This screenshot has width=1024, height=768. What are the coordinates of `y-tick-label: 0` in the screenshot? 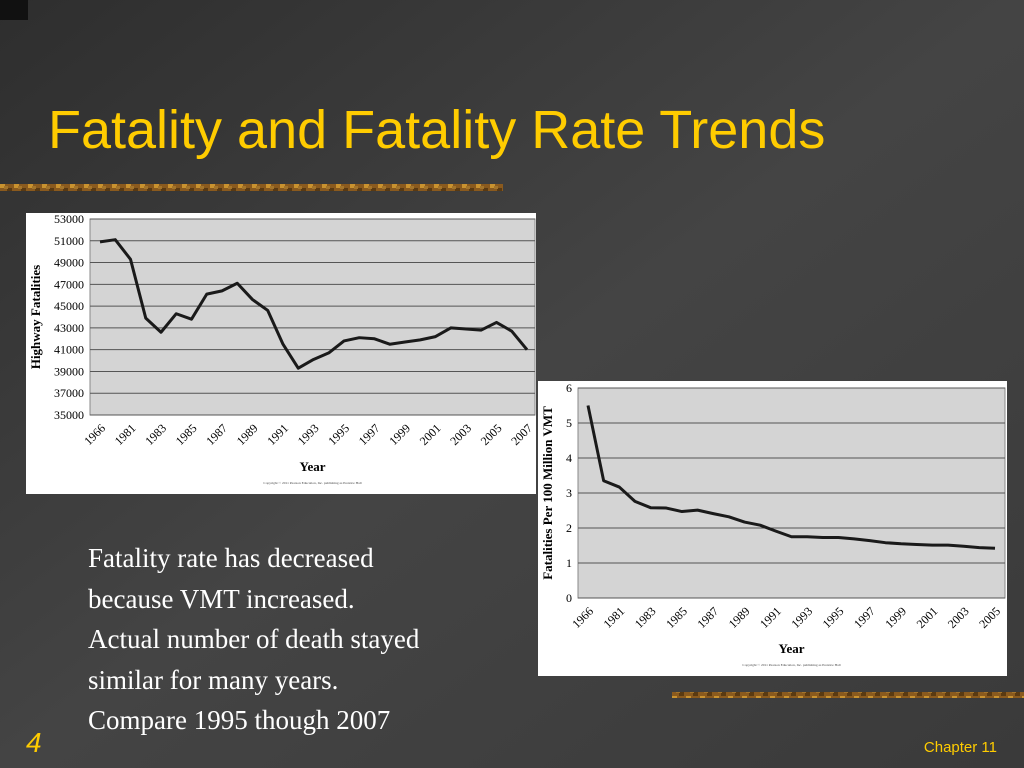 It's located at (569, 598).